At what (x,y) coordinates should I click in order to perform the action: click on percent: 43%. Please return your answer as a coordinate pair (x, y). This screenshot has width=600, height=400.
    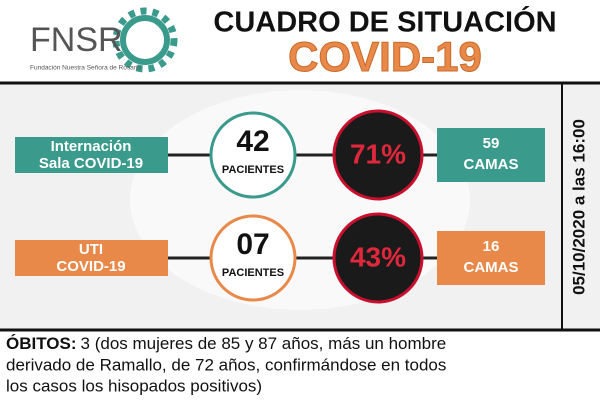
    Looking at the image, I should click on (378, 256).